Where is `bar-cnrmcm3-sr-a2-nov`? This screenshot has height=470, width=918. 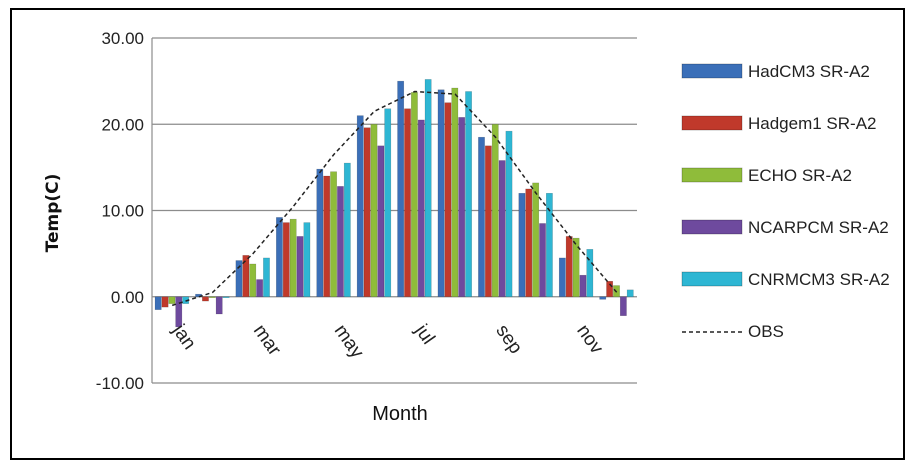 bar-cnrmcm3-sr-a2-nov is located at coordinates (590, 273).